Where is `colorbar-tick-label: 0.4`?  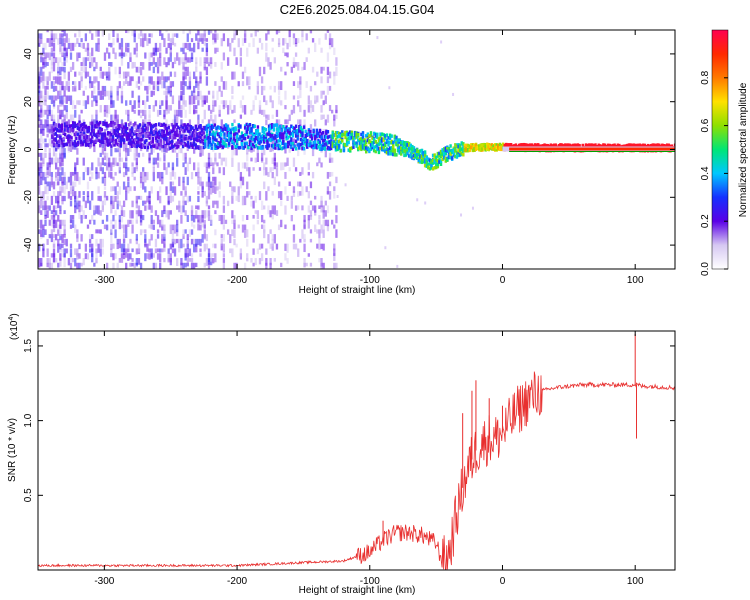
colorbar-tick-label: 0.4 is located at coordinates (705, 173).